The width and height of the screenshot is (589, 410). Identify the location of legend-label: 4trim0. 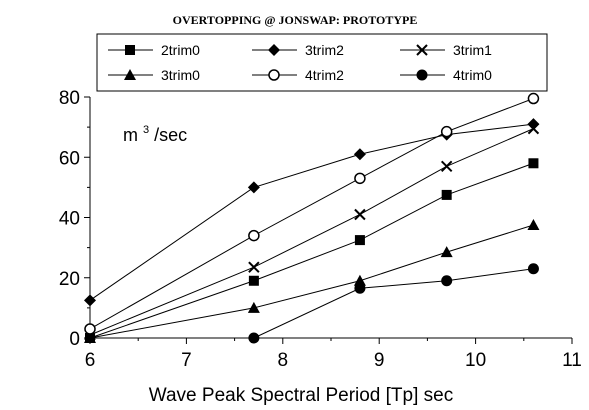
(472, 75).